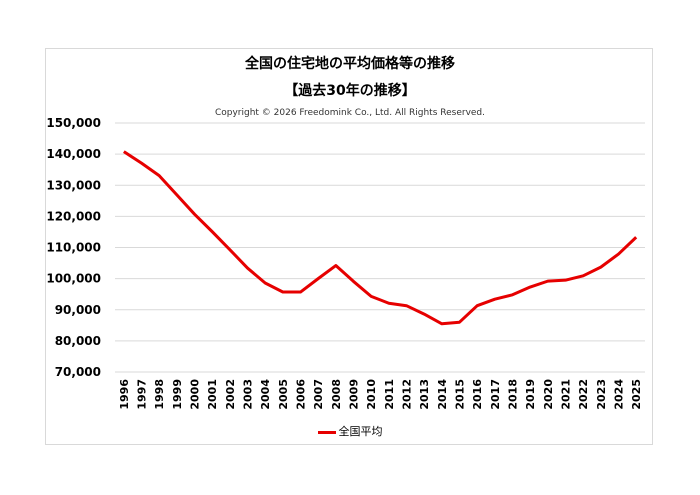 The width and height of the screenshot is (700, 495). What do you see at coordinates (73, 123) in the screenshot?
I see `y-tick-label: 150,000` at bounding box center [73, 123].